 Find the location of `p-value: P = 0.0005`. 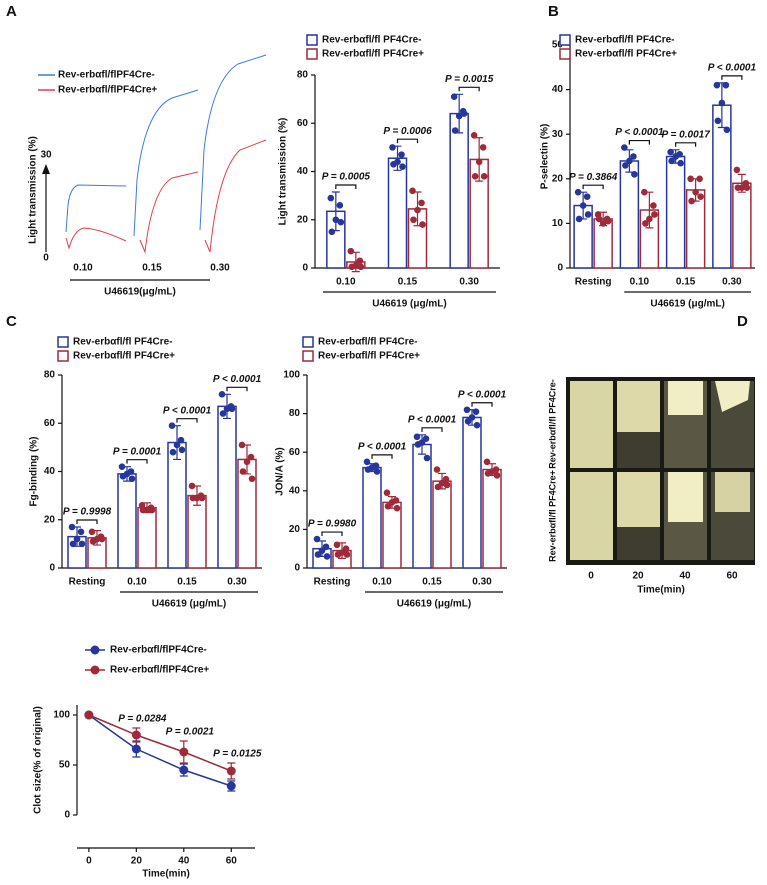

p-value: P = 0.0005 is located at coordinates (346, 177).